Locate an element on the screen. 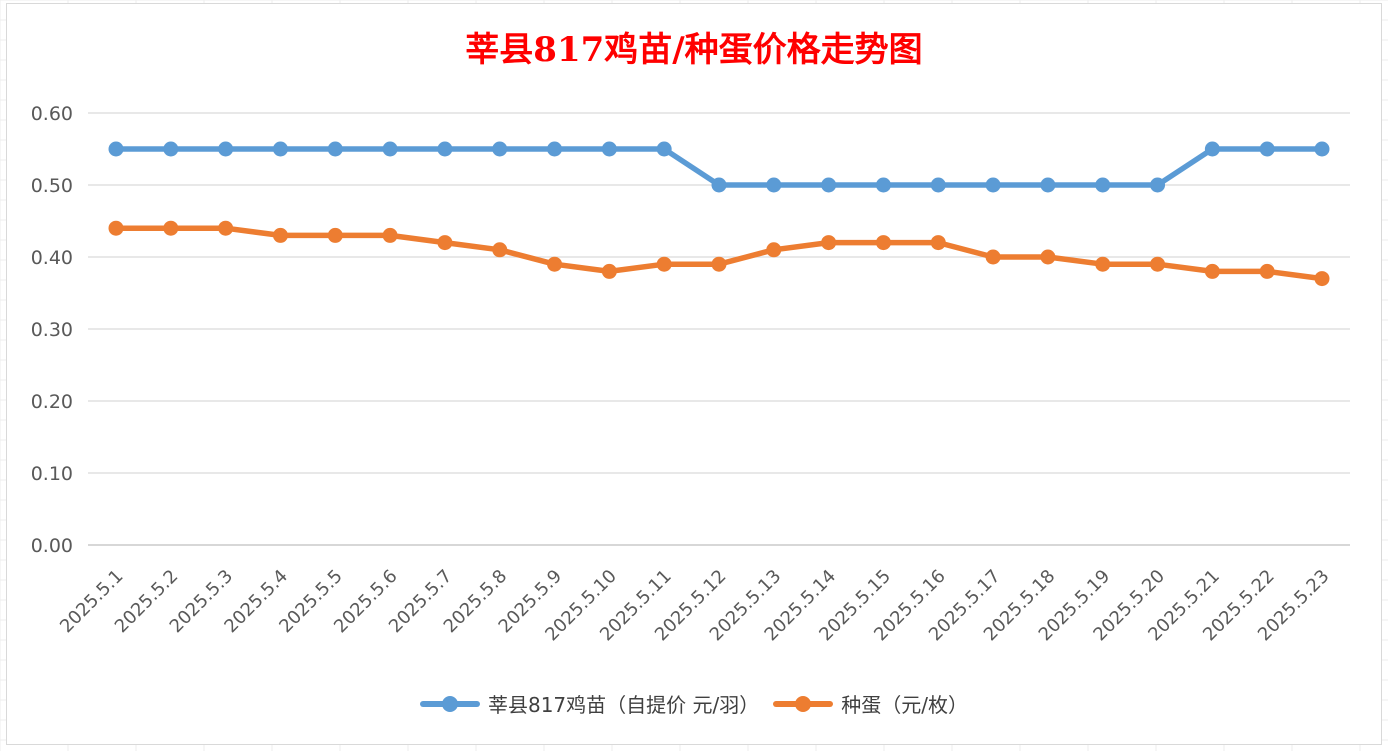 The image size is (1388, 751). chart-title: 莘县817鸡苗/种蛋价格走势图 is located at coordinates (694, 50).